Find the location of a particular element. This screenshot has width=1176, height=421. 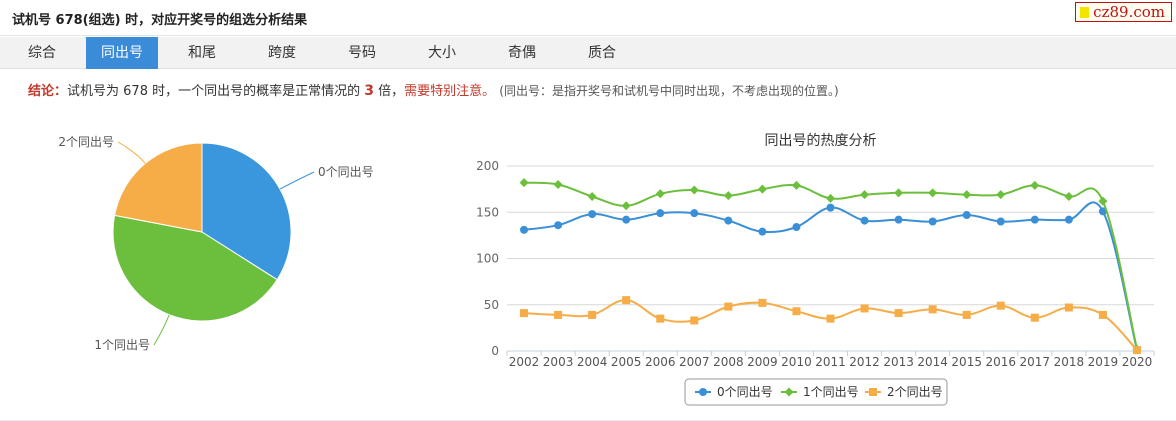

series-line is located at coordinates (830, 325).